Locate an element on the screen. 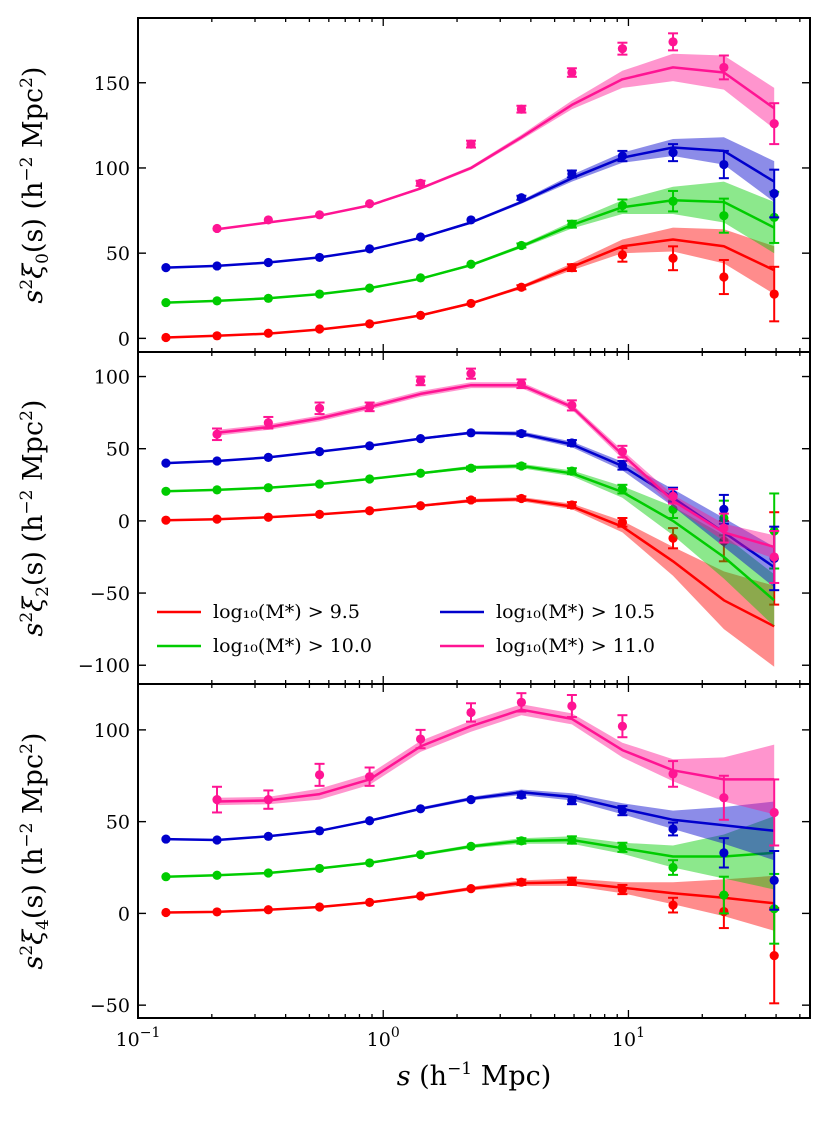  y-axis-label: s2ξ4(s) (h−2 Mpc2) is located at coordinates (35, 851).